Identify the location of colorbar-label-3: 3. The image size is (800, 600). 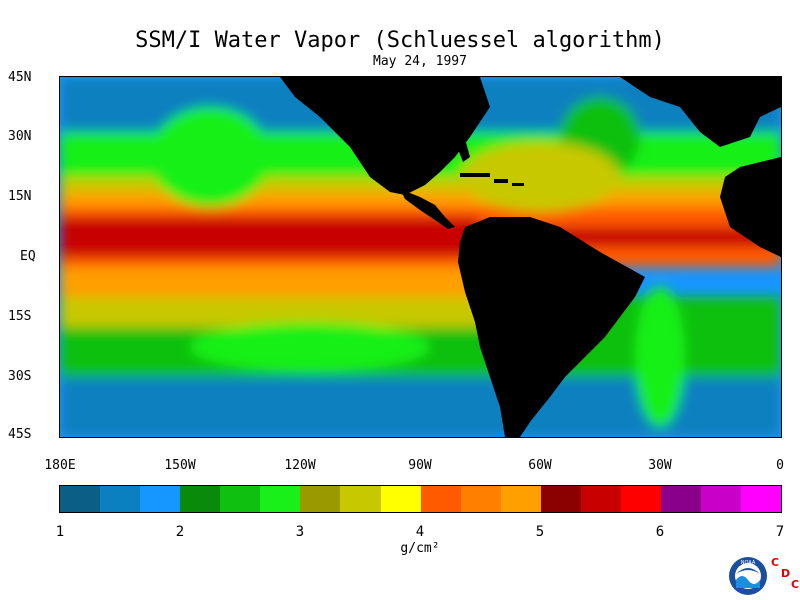
(300, 532).